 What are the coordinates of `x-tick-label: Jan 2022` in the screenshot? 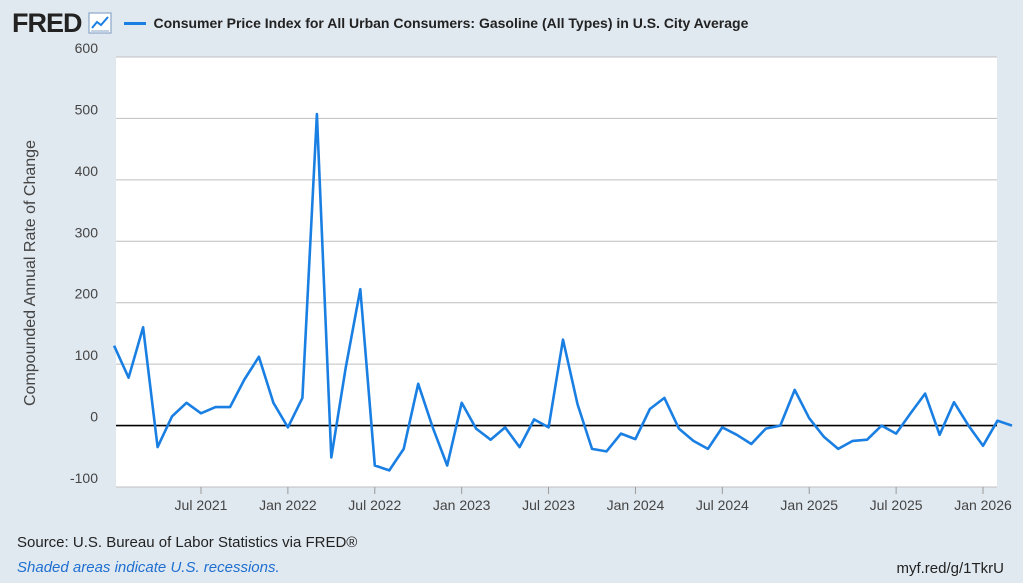 It's located at (288, 505).